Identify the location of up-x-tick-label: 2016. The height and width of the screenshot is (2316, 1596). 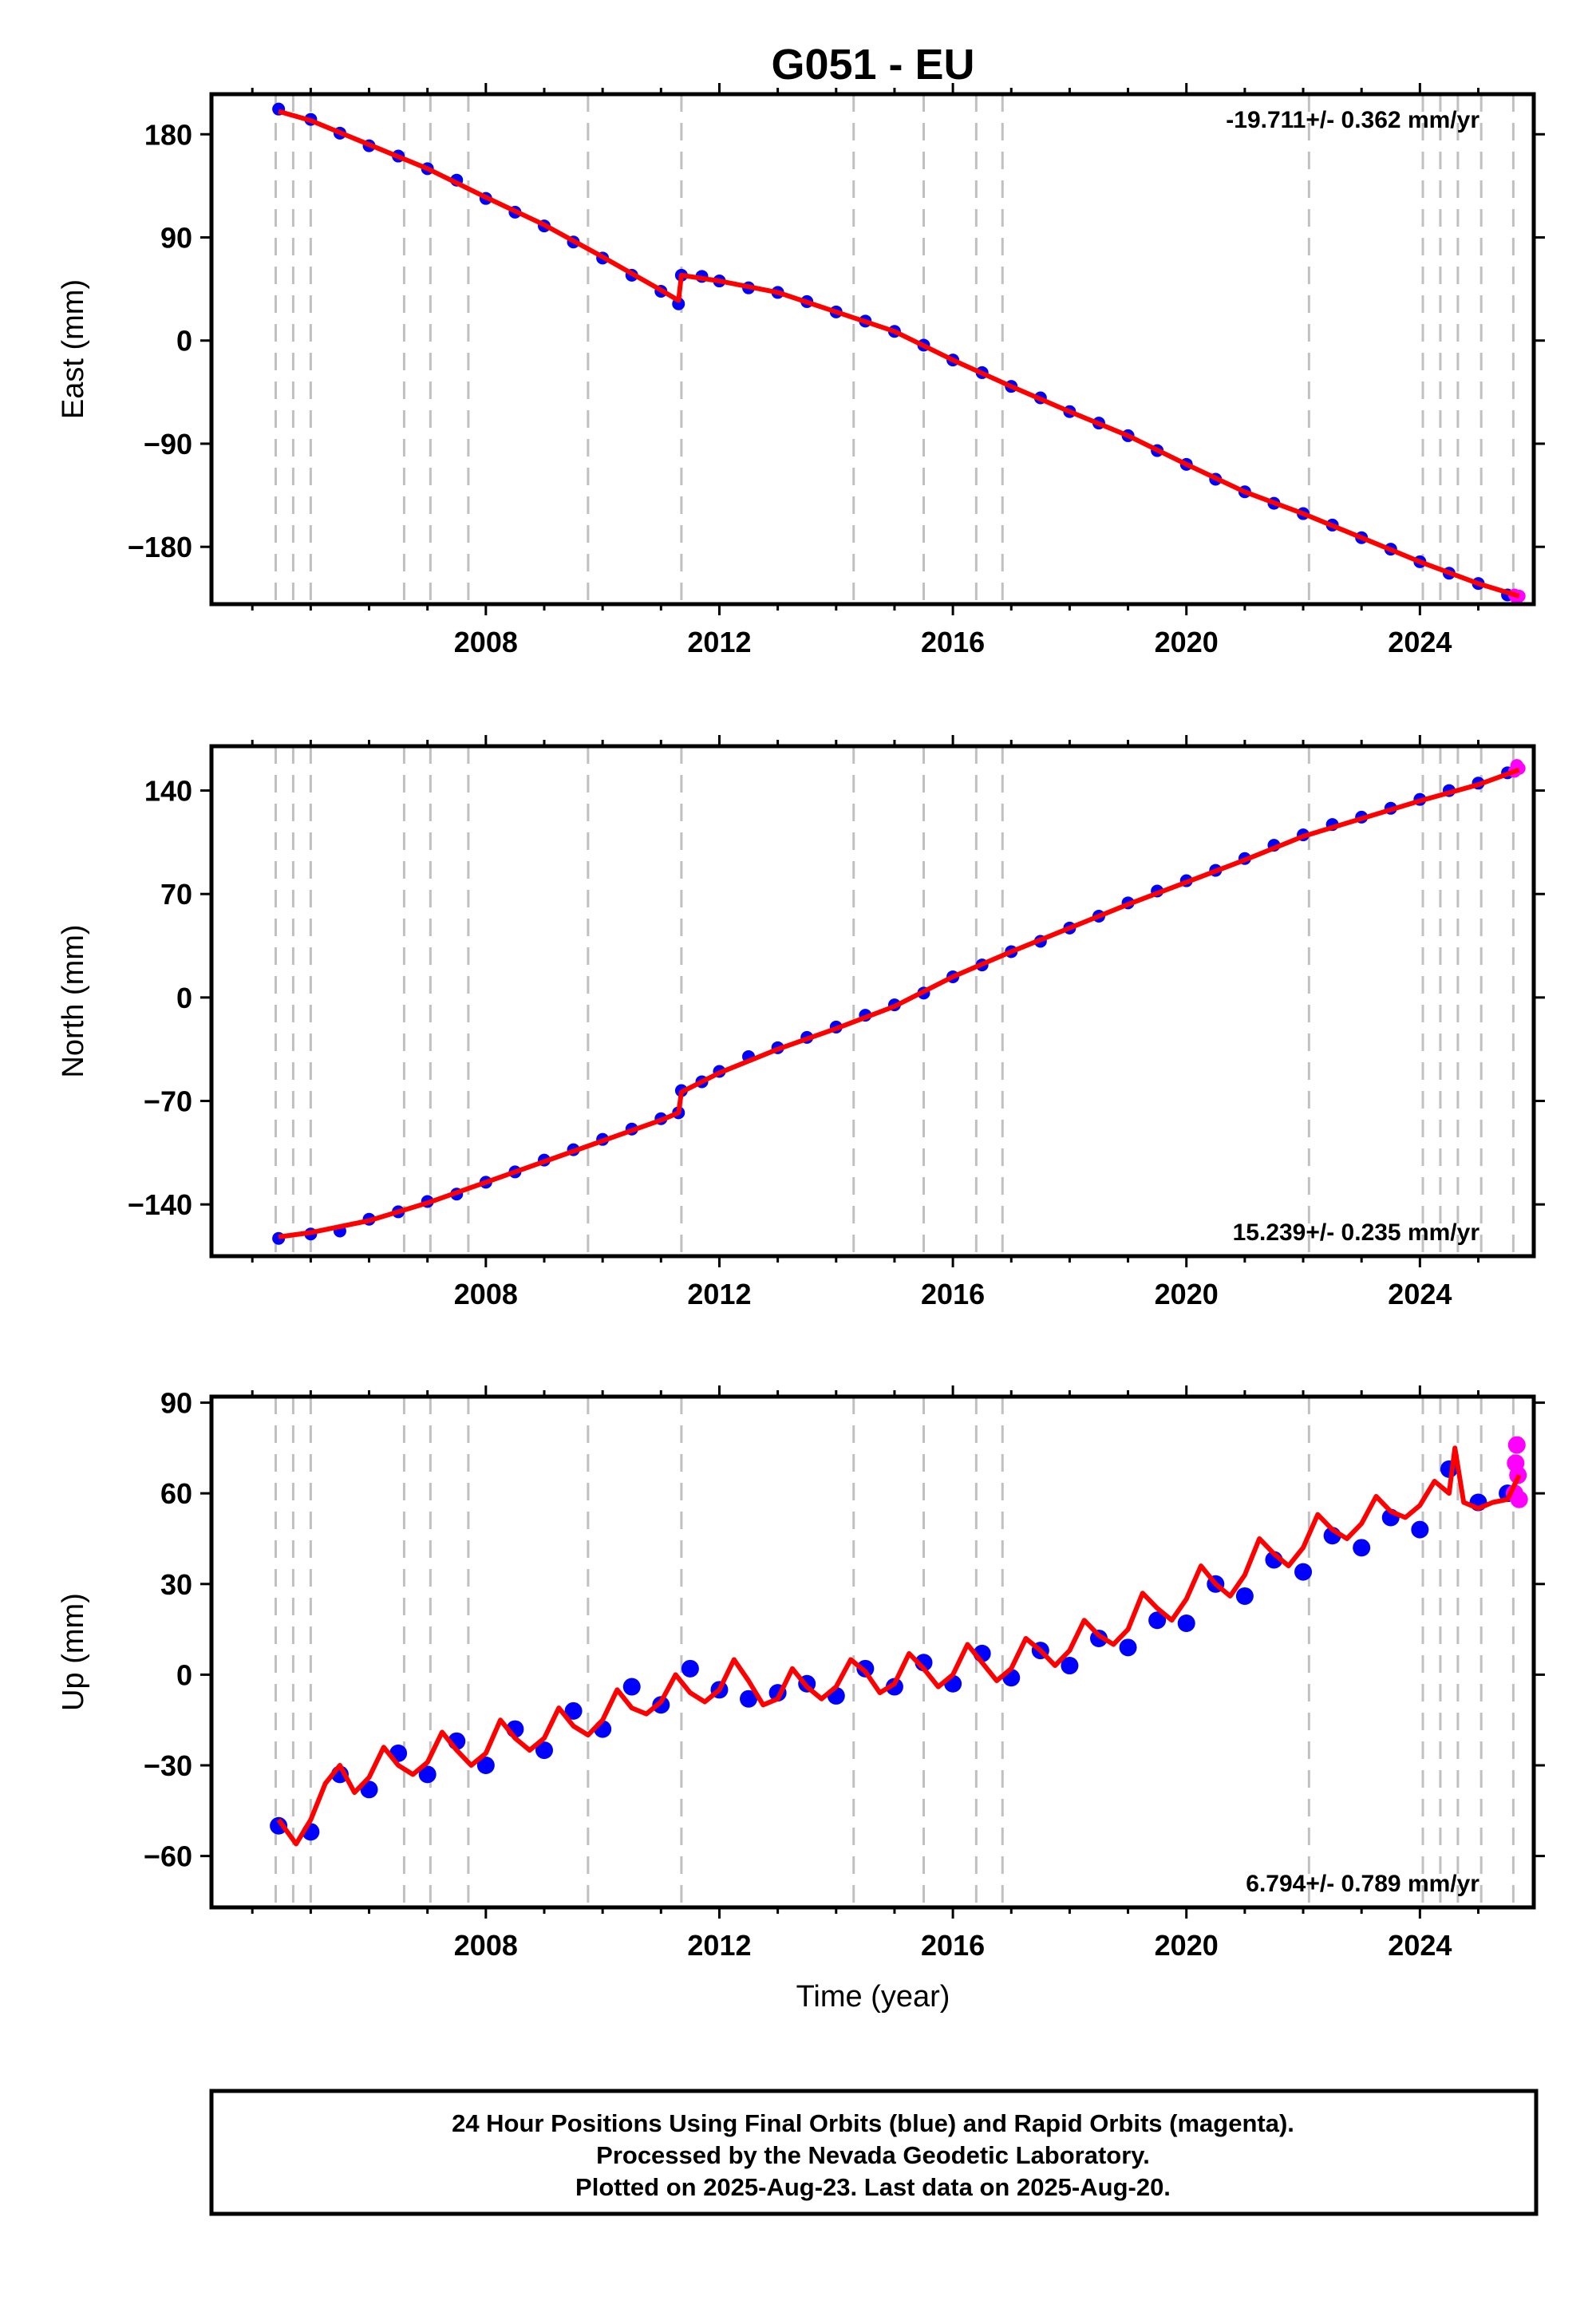
(953, 1945).